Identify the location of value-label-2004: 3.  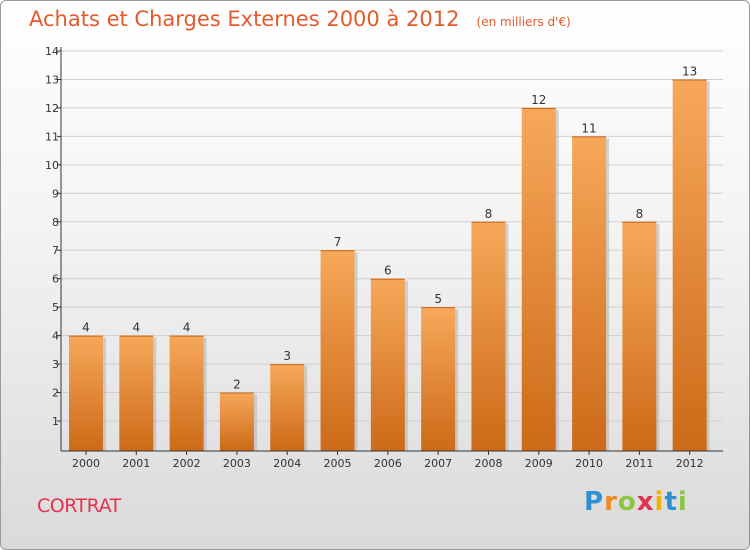
(287, 356).